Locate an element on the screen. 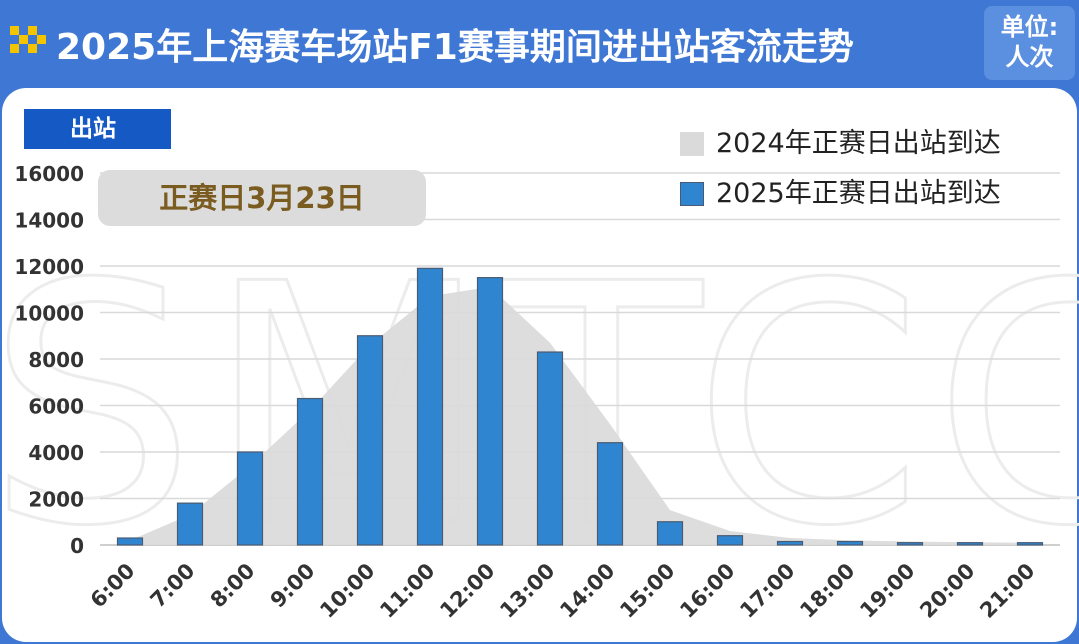 The height and width of the screenshot is (644, 1079). bar-20:00 is located at coordinates (970, 544).